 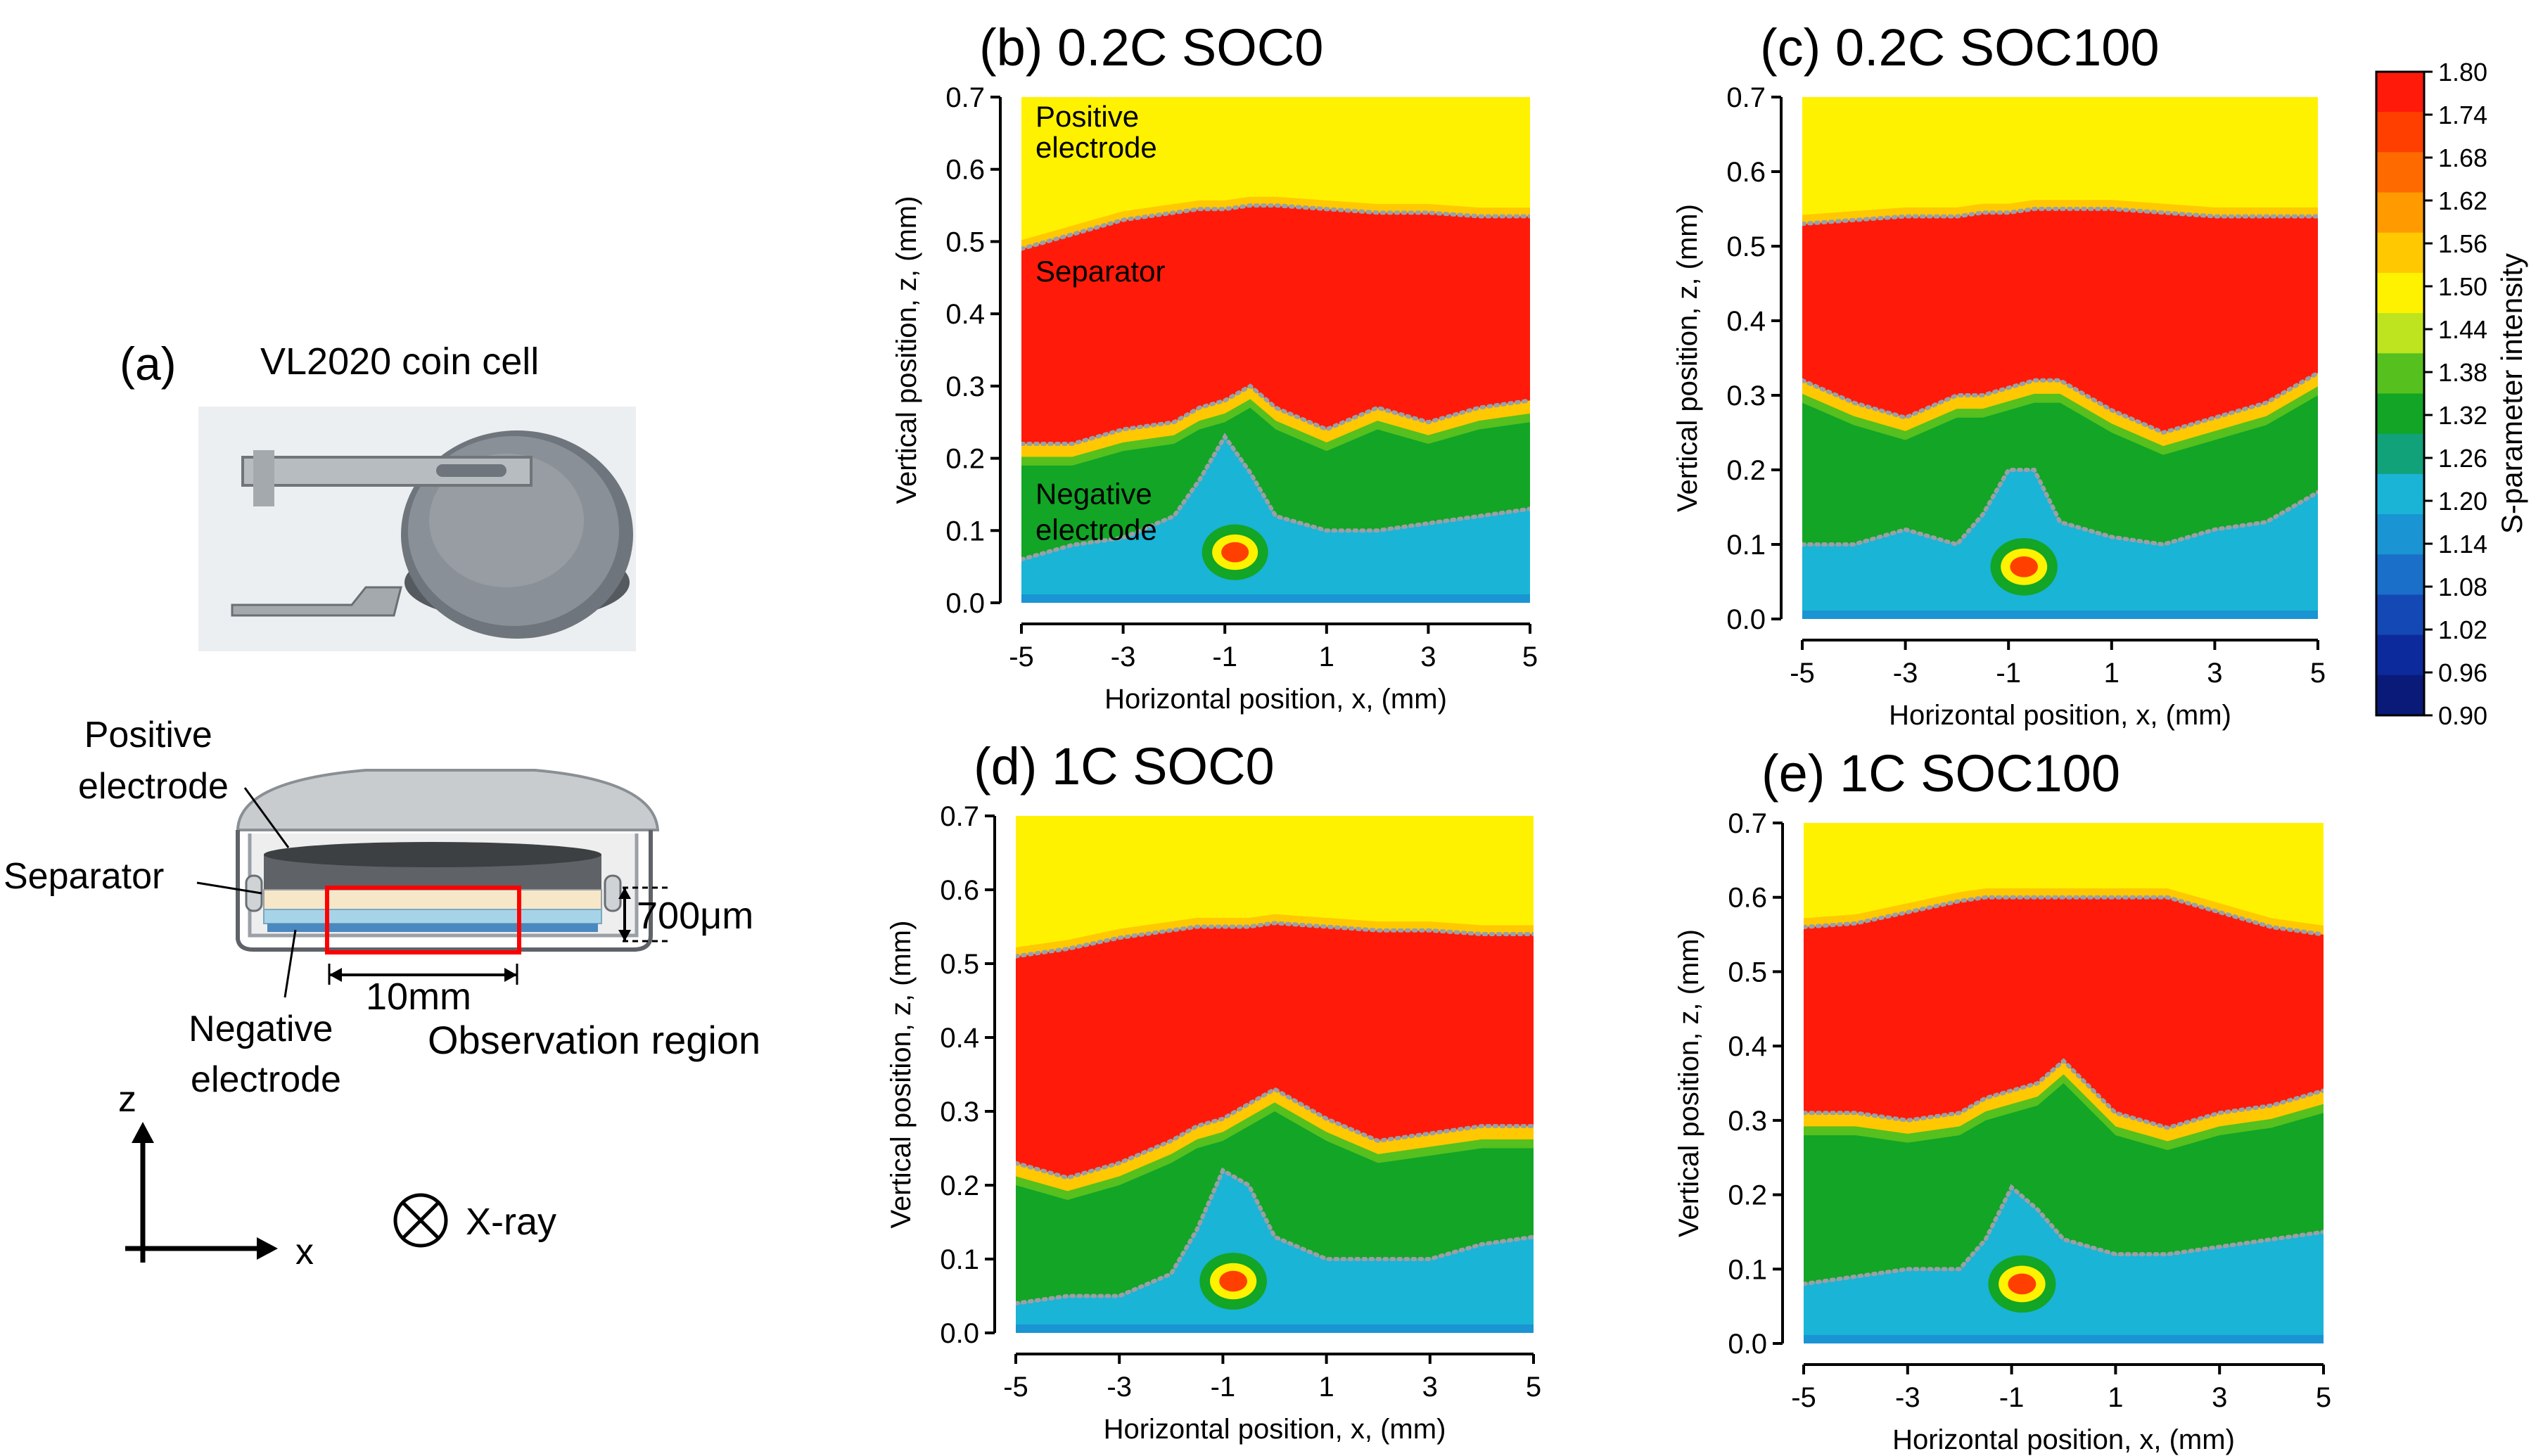 What do you see at coordinates (2462, 415) in the screenshot?
I see `colorbar-tick-label: 1.32` at bounding box center [2462, 415].